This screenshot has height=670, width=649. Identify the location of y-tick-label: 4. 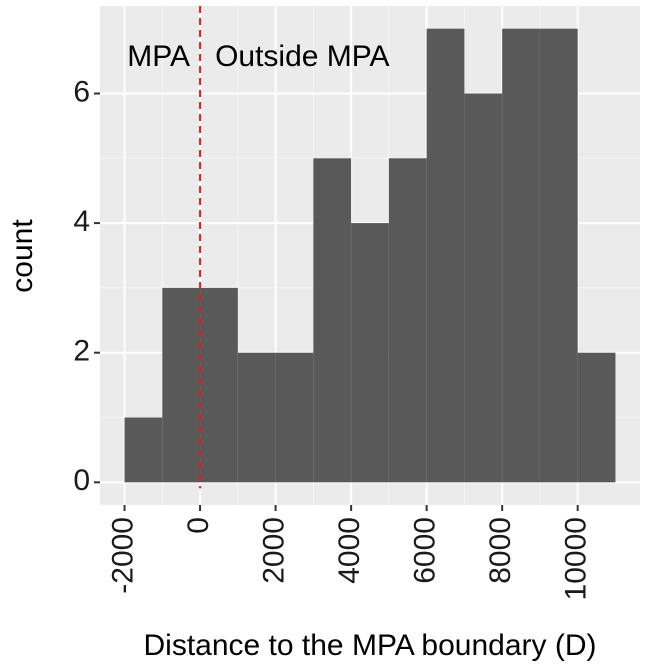
(81, 221).